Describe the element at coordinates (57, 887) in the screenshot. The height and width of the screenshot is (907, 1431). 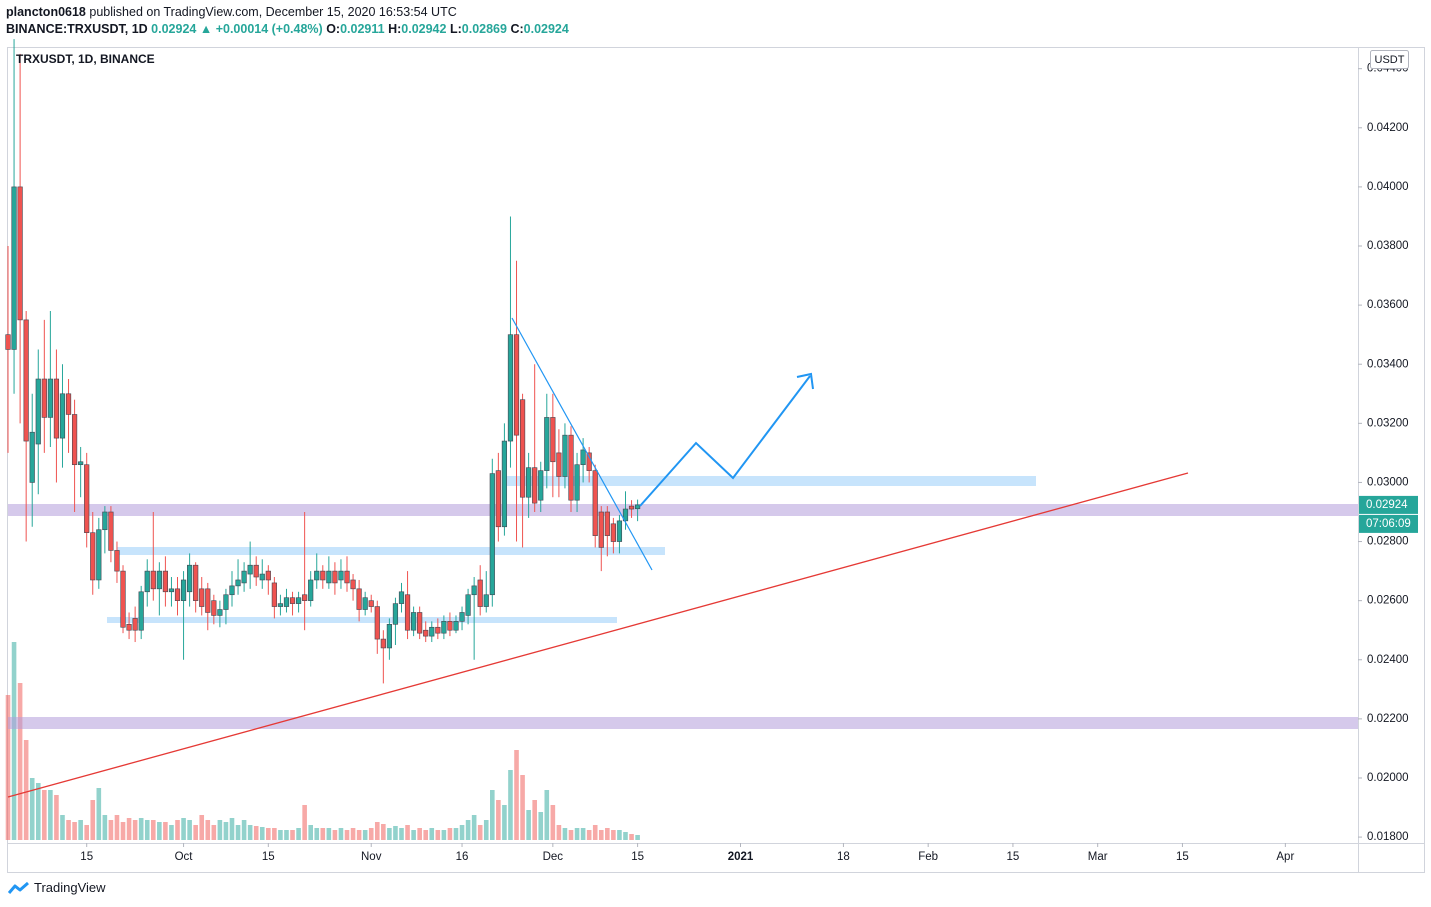
I see `footer: TradingView` at that location.